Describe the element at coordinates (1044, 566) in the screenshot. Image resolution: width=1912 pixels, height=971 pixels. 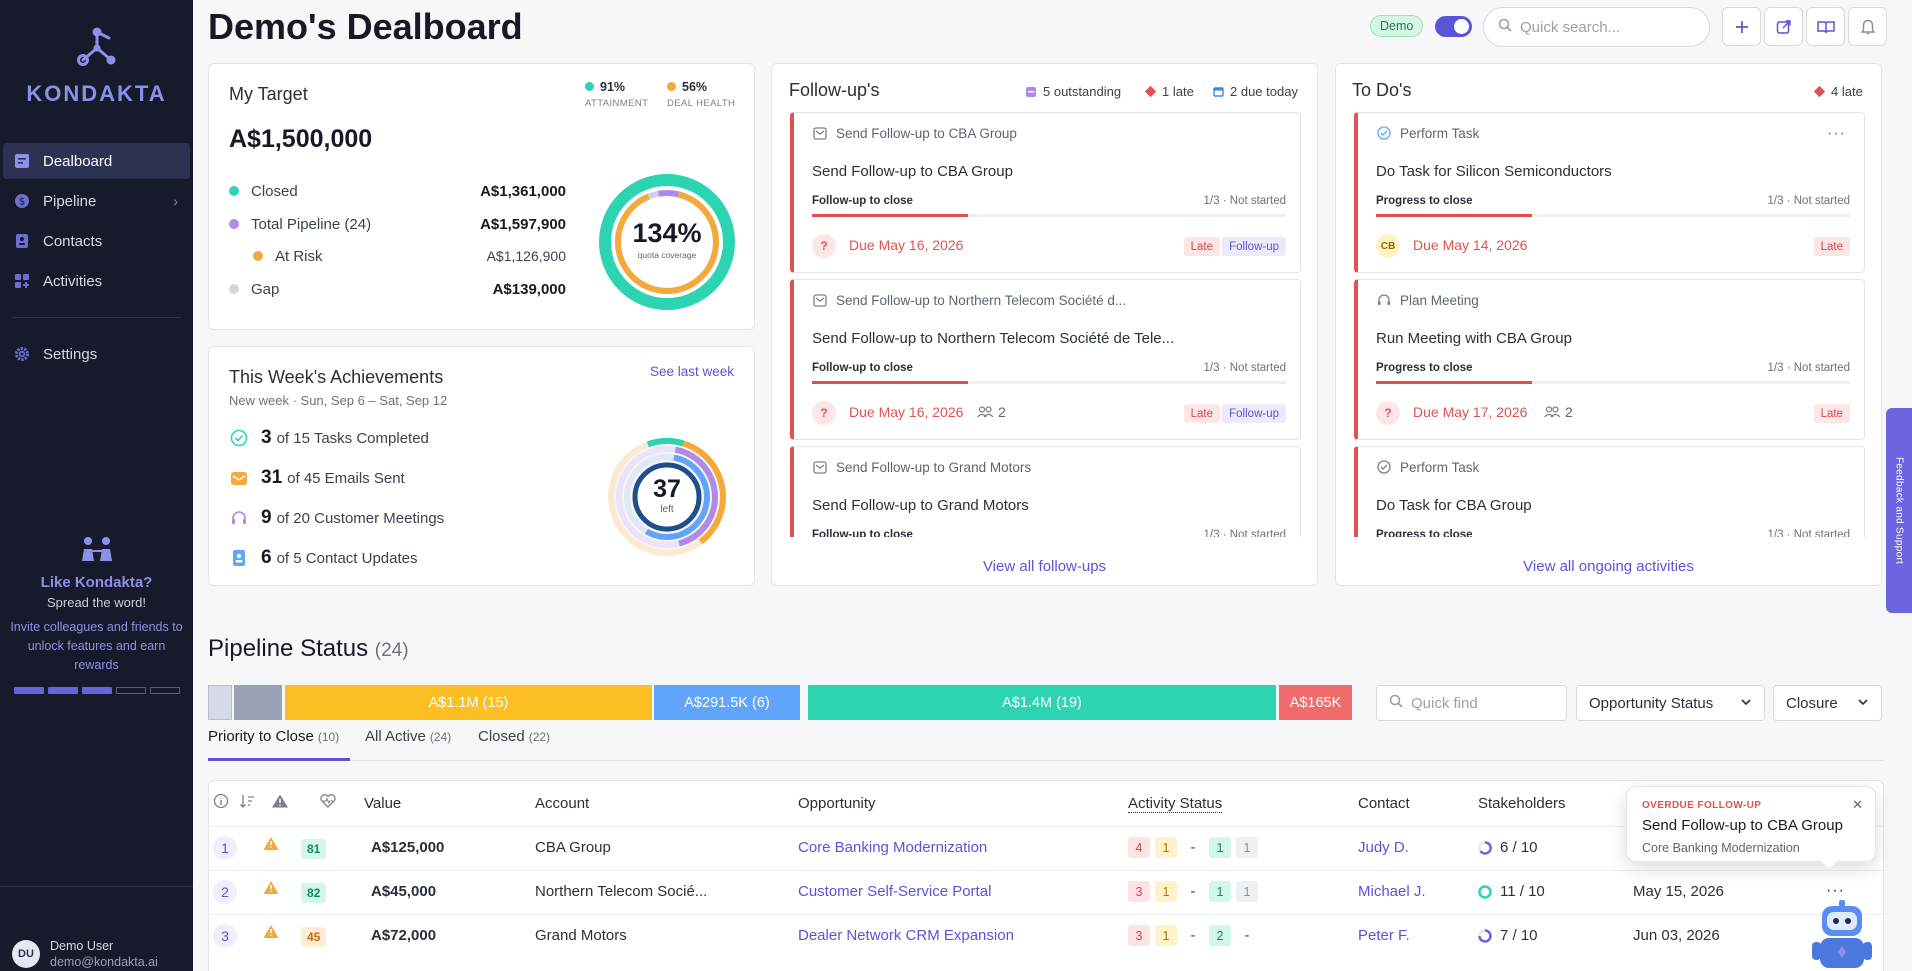
I see `view-all-followups-link: View all follow-ups` at that location.